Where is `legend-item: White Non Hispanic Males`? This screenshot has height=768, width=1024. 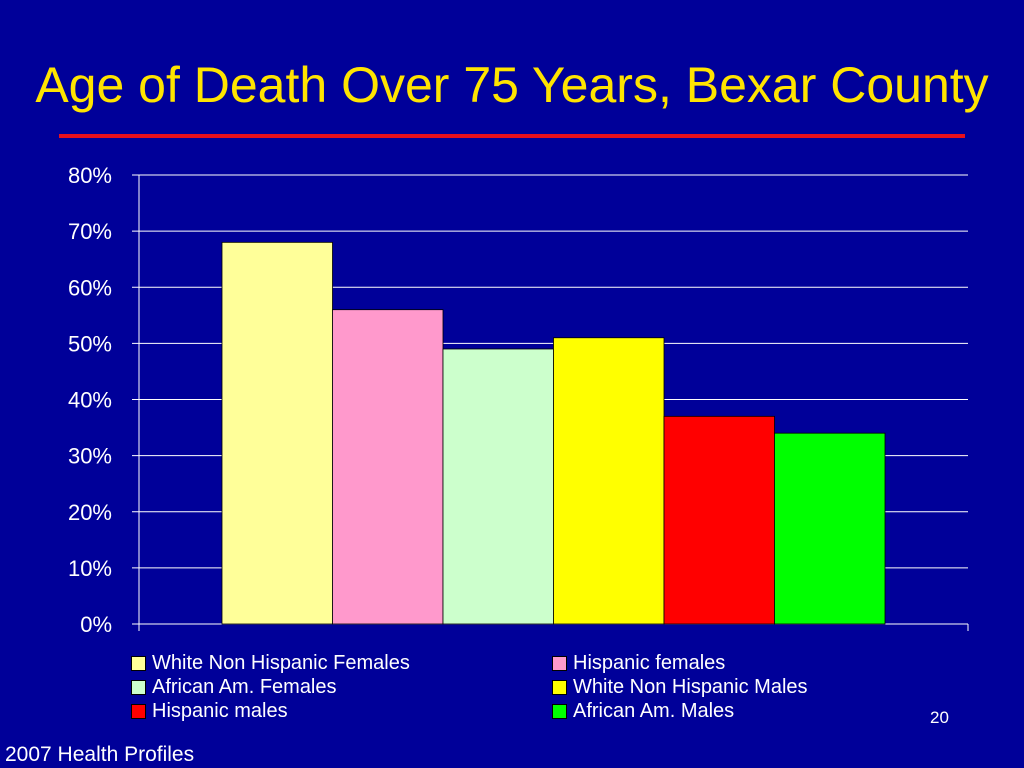 legend-item: White Non Hispanic Males is located at coordinates (680, 687).